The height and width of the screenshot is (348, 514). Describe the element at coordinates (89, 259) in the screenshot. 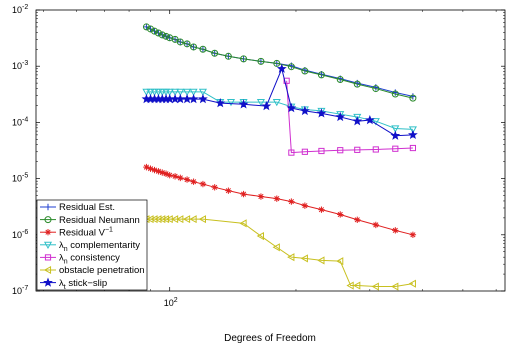

I see `legend-label: λn consistency` at that location.